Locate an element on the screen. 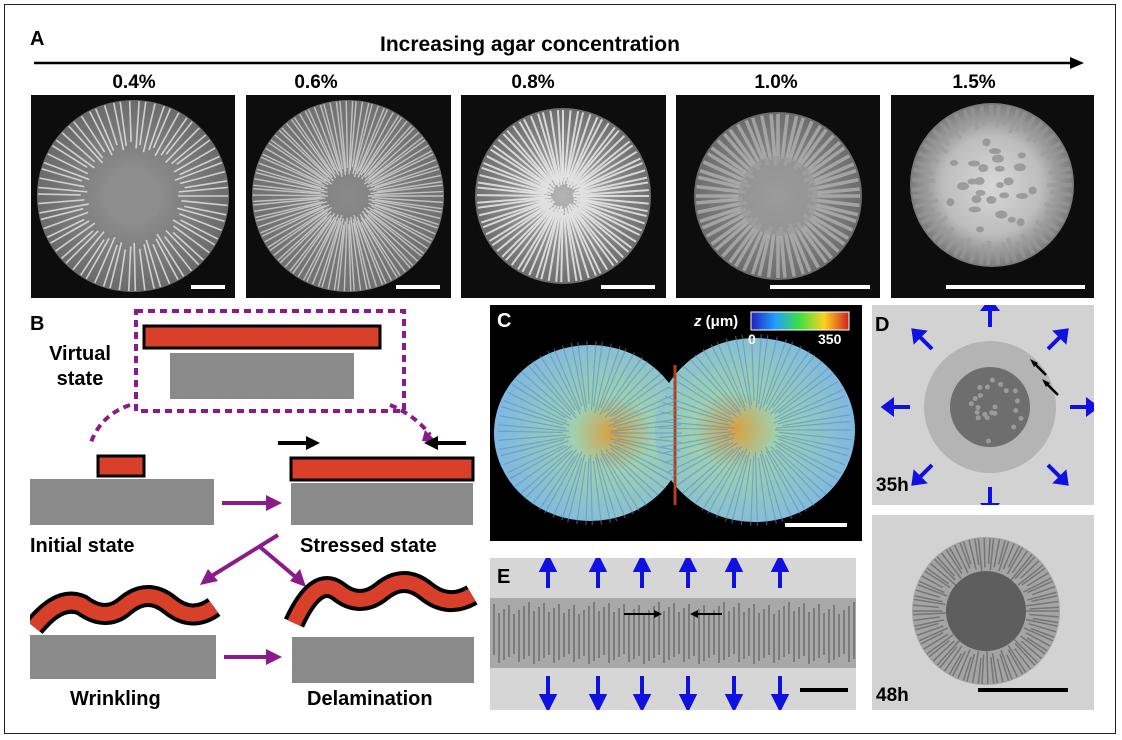 This screenshot has height=740, width=1122. time-label-35h: 35h is located at coordinates (892, 485).